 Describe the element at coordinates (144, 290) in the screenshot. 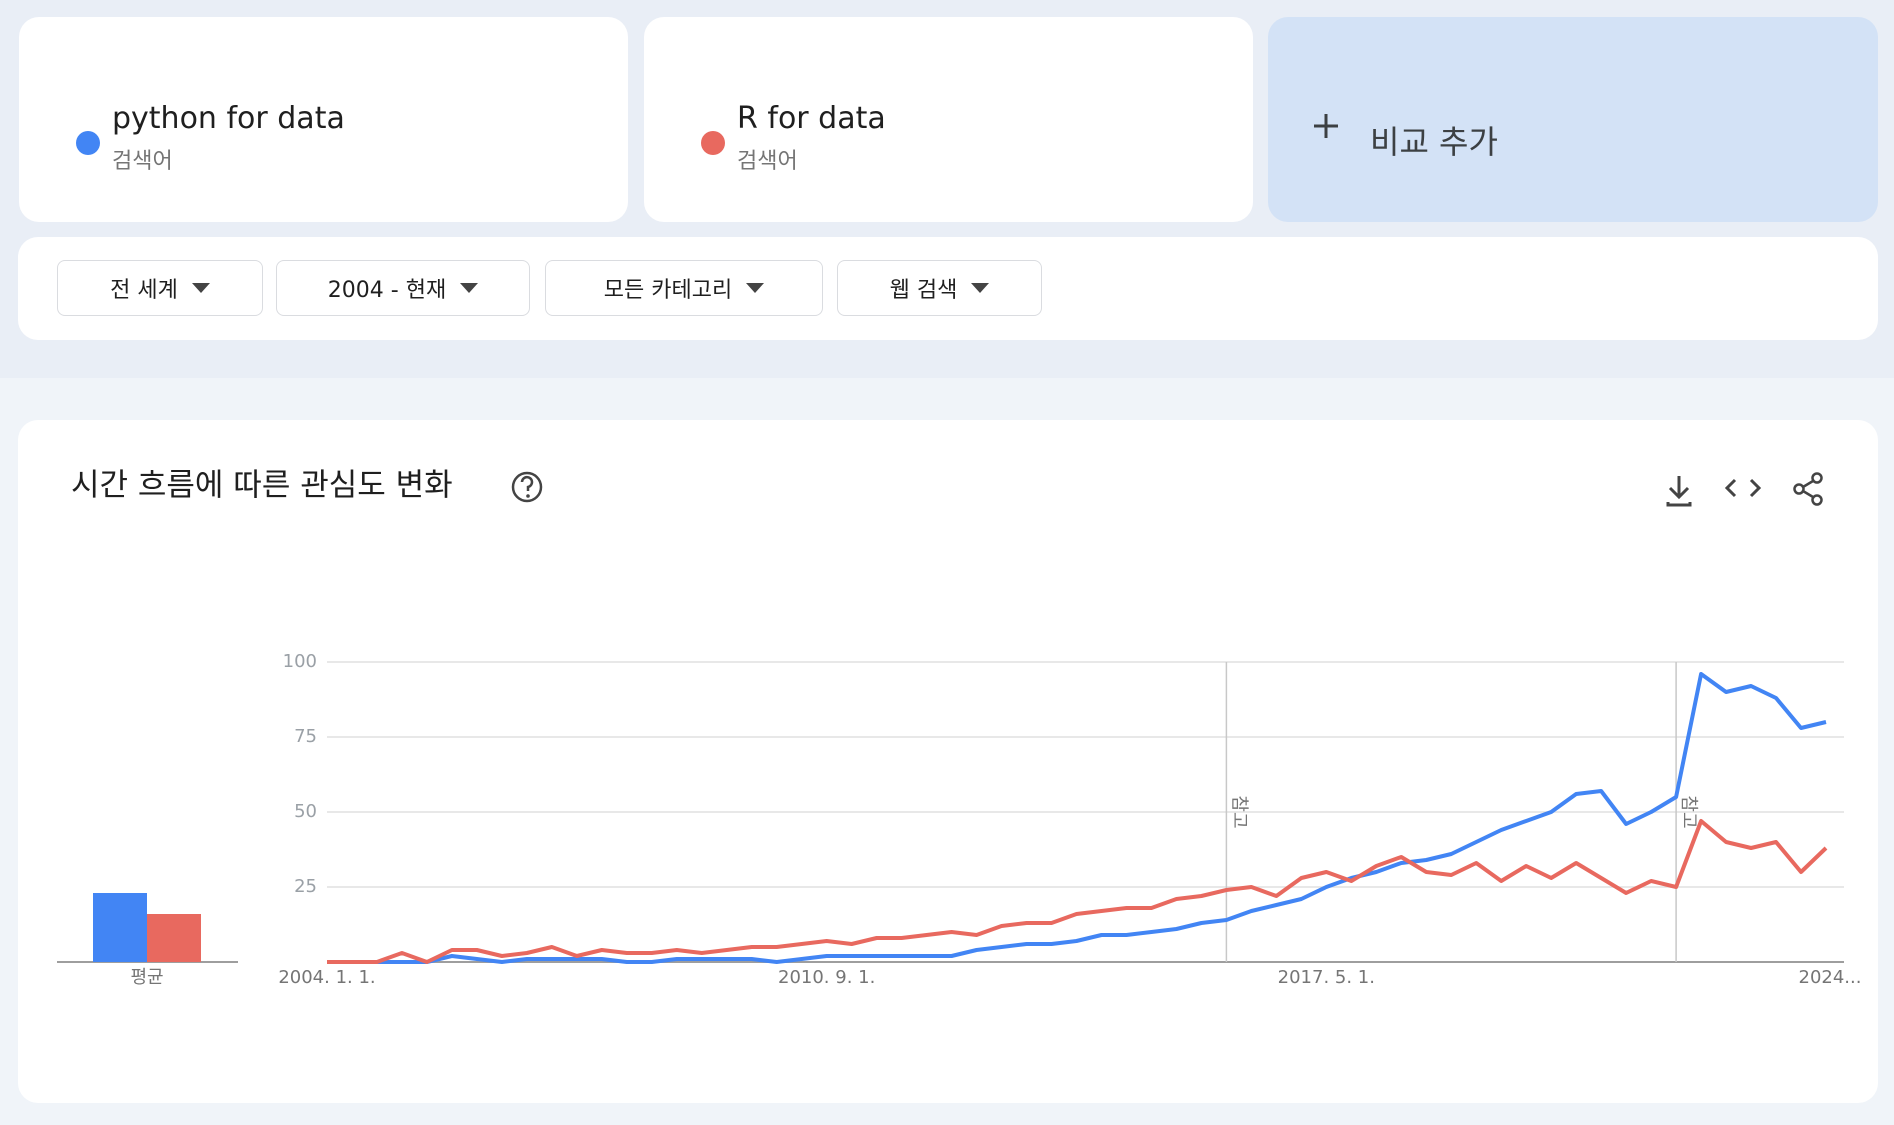

I see `filter-label: 전 세계` at that location.